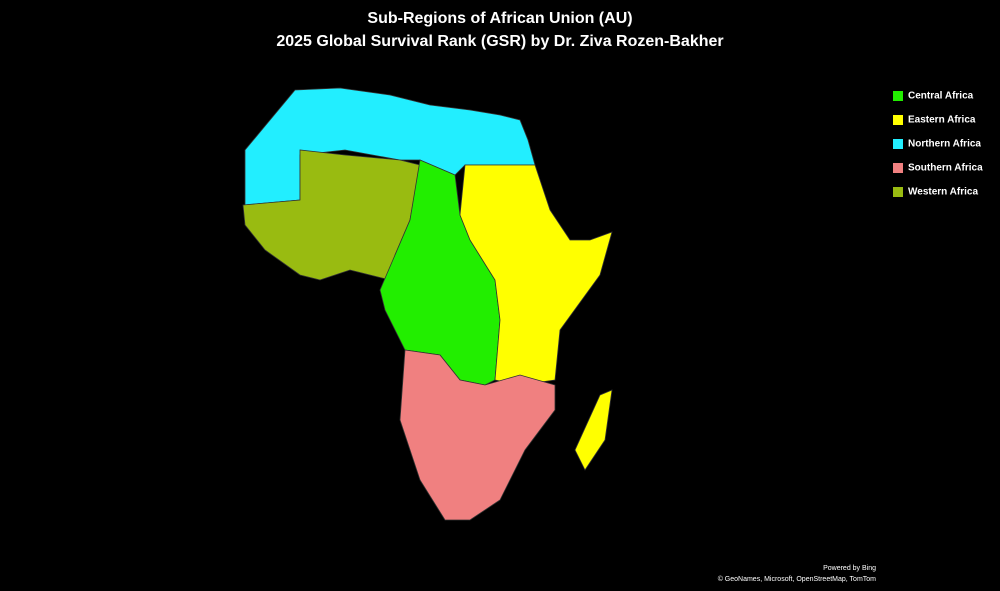  I want to click on legend-label: Central Africa, so click(941, 96).